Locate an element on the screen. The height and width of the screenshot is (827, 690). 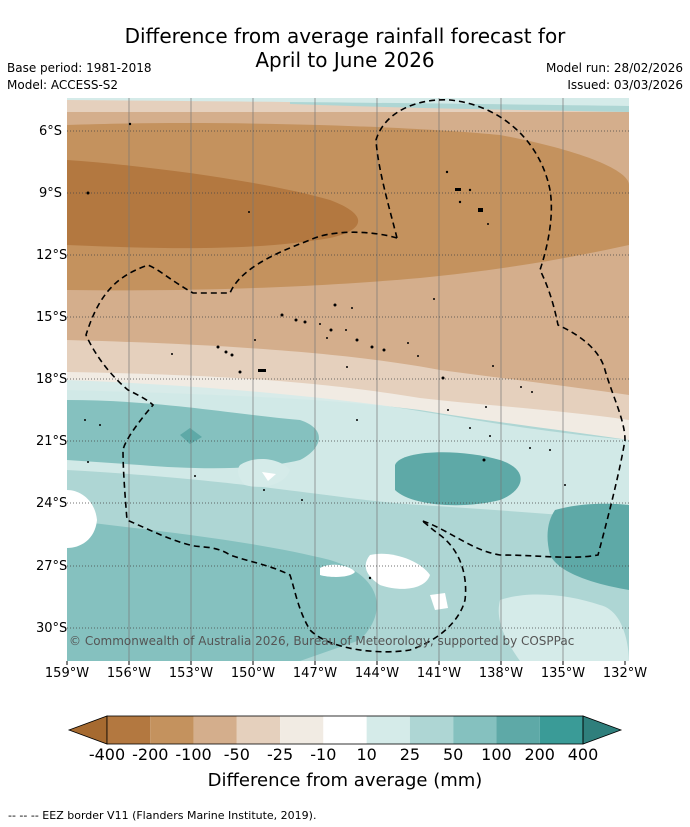
colorbar-tick-label: 100 is located at coordinates (496, 754).